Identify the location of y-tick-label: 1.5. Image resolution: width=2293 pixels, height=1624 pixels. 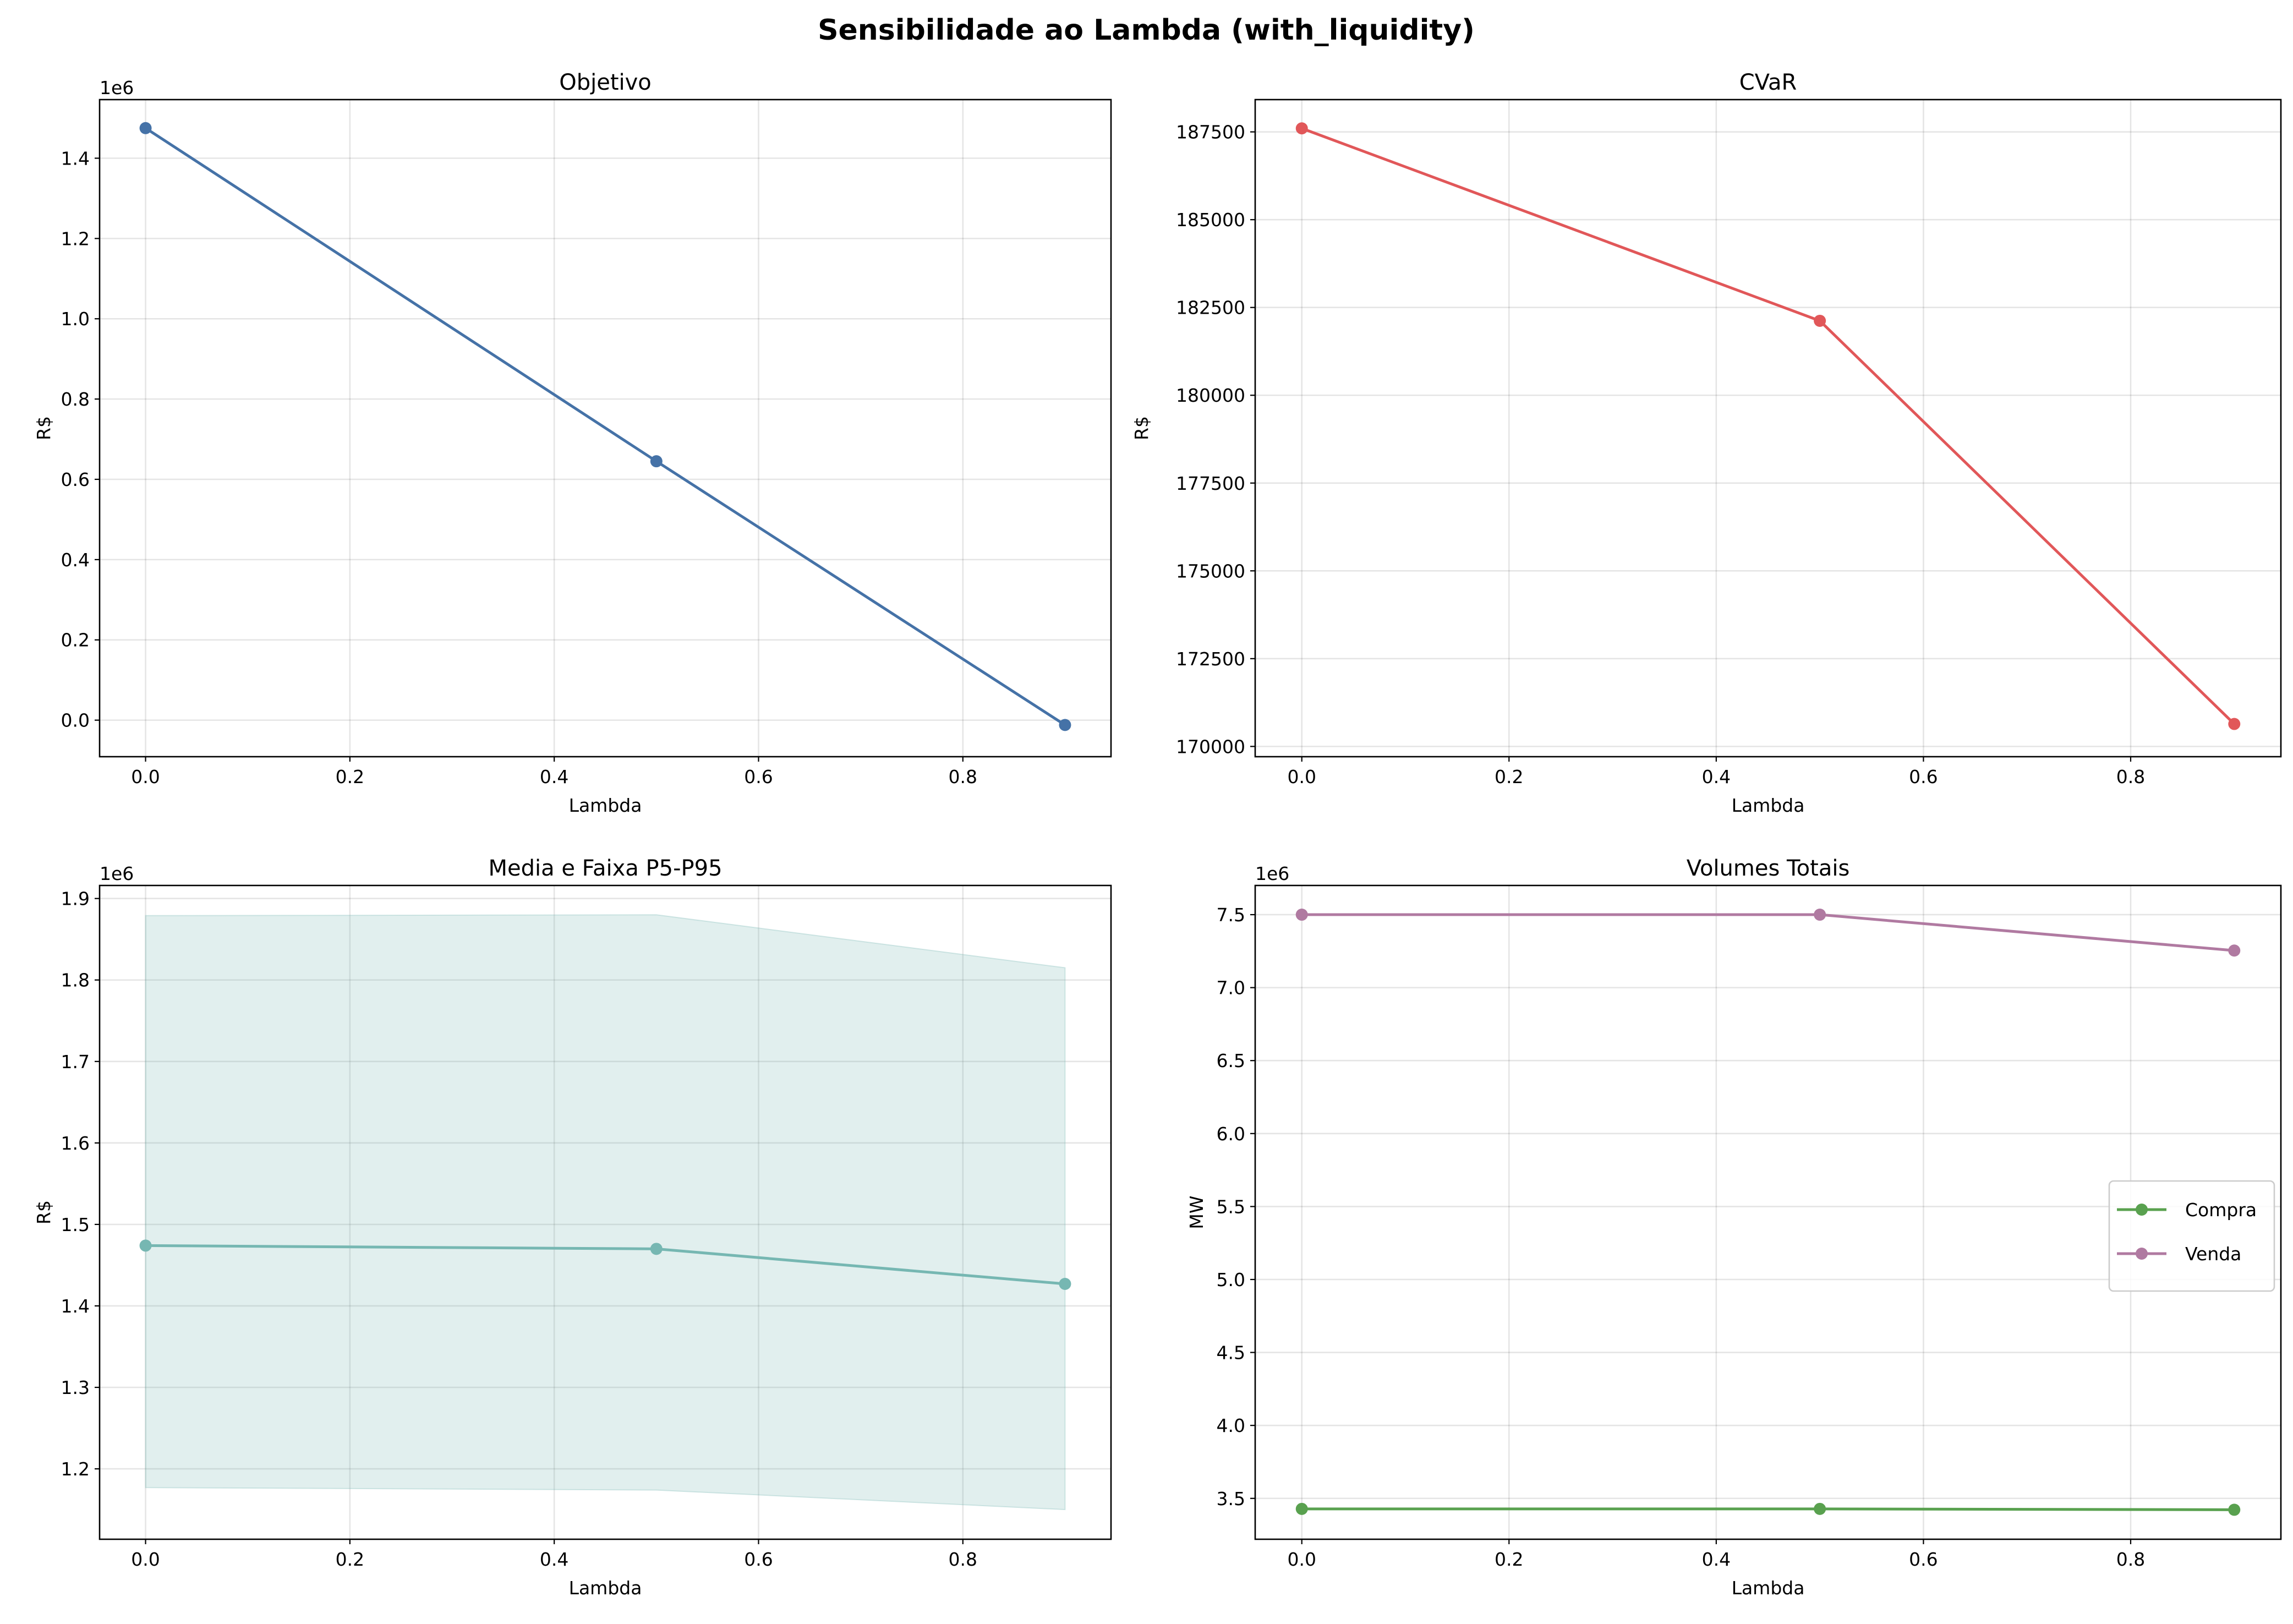
(75, 1225).